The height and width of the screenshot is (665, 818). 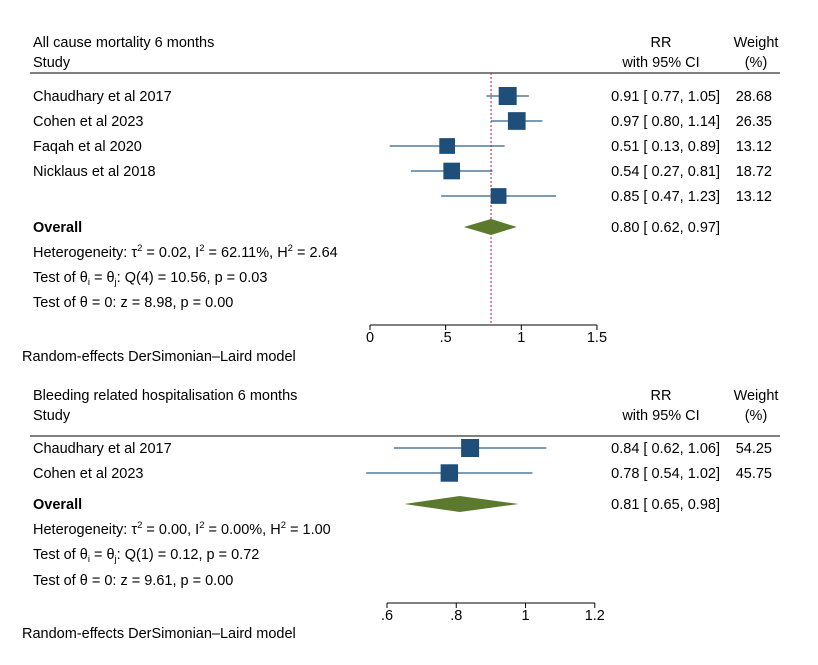 I want to click on overall-rr-ci: 0.81 [ 0.65, 0.98], so click(x=665, y=505).